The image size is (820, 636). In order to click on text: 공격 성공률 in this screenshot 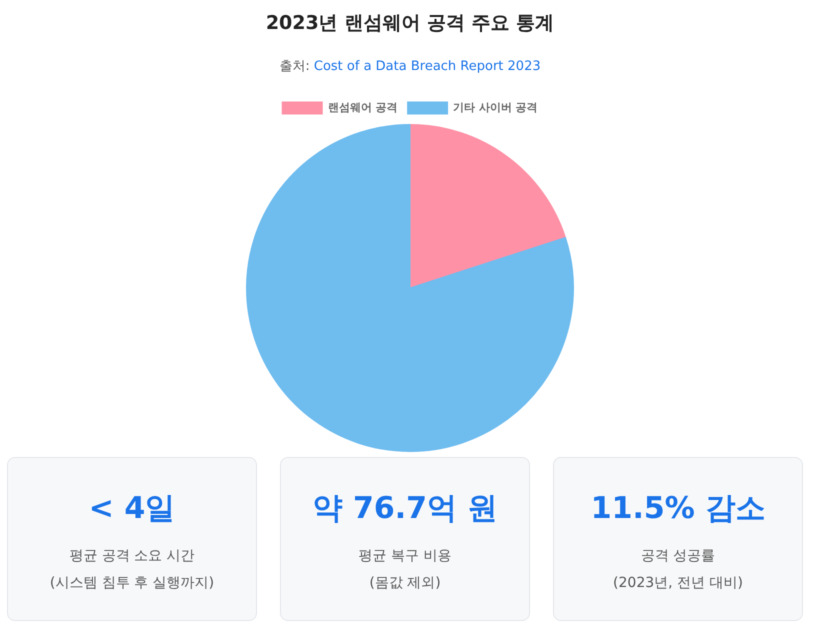, I will do `click(678, 556)`.